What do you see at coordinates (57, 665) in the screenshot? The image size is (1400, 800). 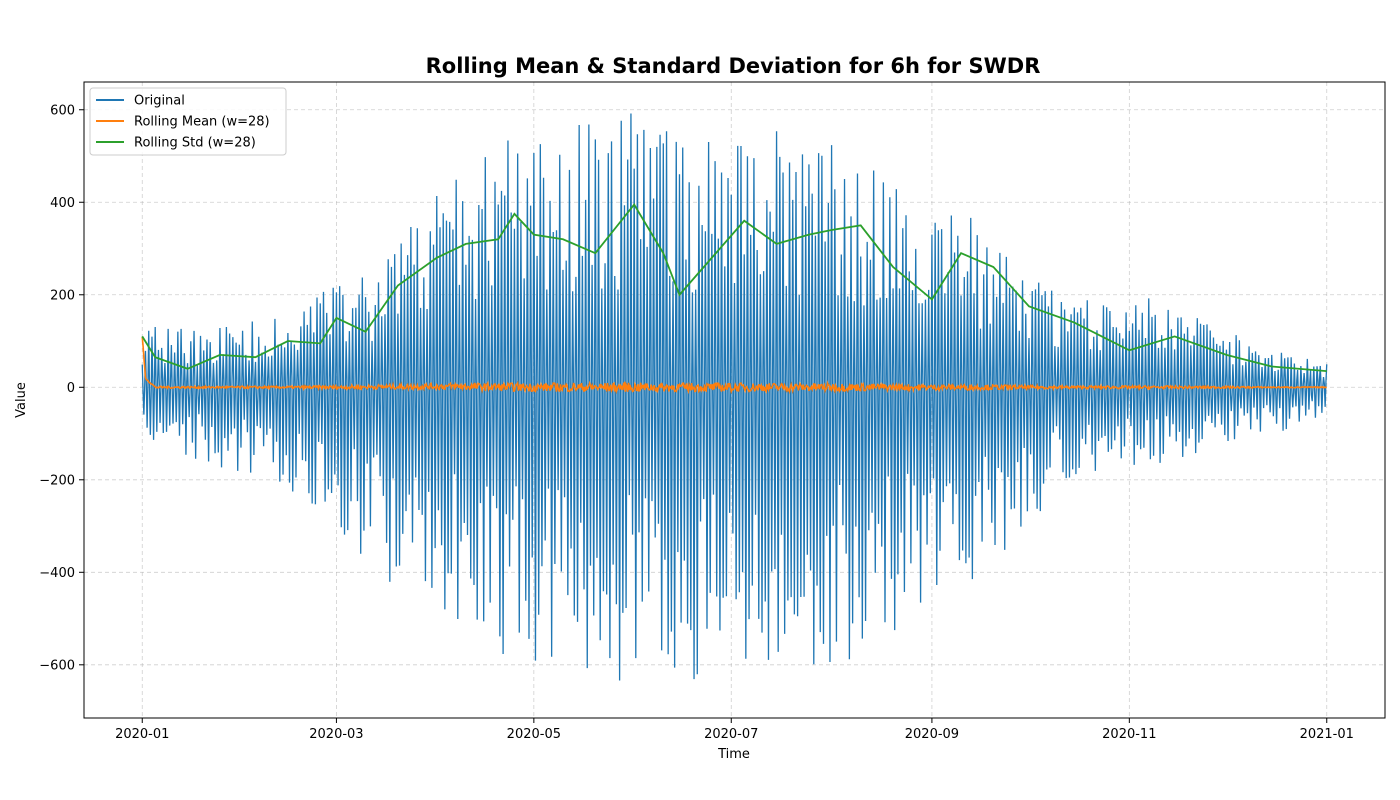 I see `y-tick-label: −600` at bounding box center [57, 665].